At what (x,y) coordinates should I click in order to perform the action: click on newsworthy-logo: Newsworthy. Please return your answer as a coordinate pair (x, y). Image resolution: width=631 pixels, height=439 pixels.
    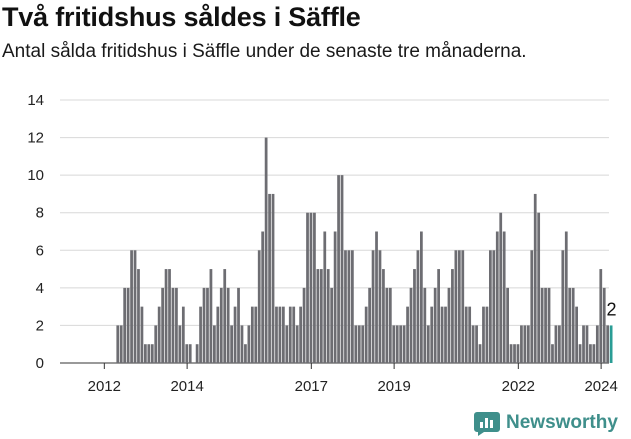
    Looking at the image, I should click on (546, 423).